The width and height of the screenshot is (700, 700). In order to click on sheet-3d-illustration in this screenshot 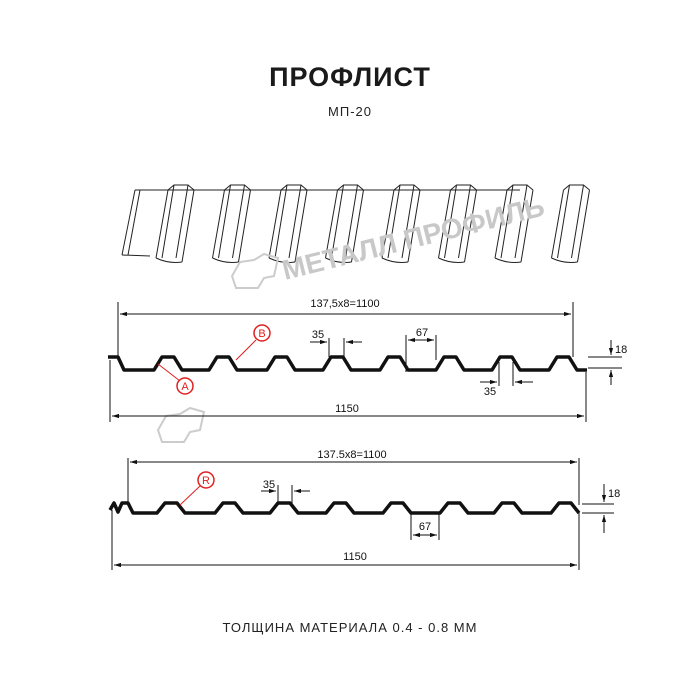, I will do `click(355, 223)`.